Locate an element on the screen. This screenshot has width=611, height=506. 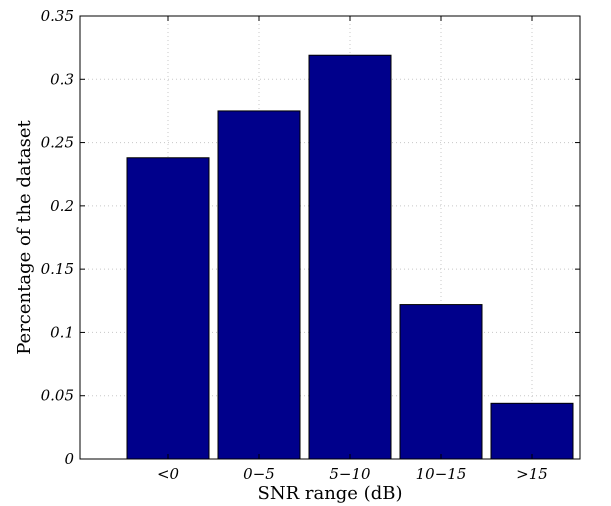
y-tick-label: 0.15 is located at coordinates (57, 269).